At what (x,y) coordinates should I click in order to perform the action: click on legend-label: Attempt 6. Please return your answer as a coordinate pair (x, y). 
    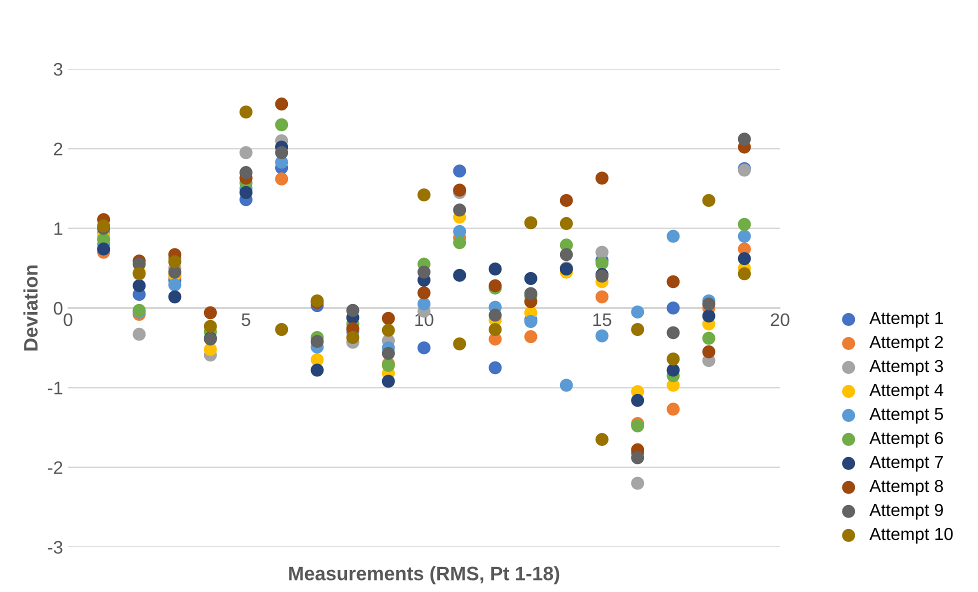
    Looking at the image, I should click on (906, 440).